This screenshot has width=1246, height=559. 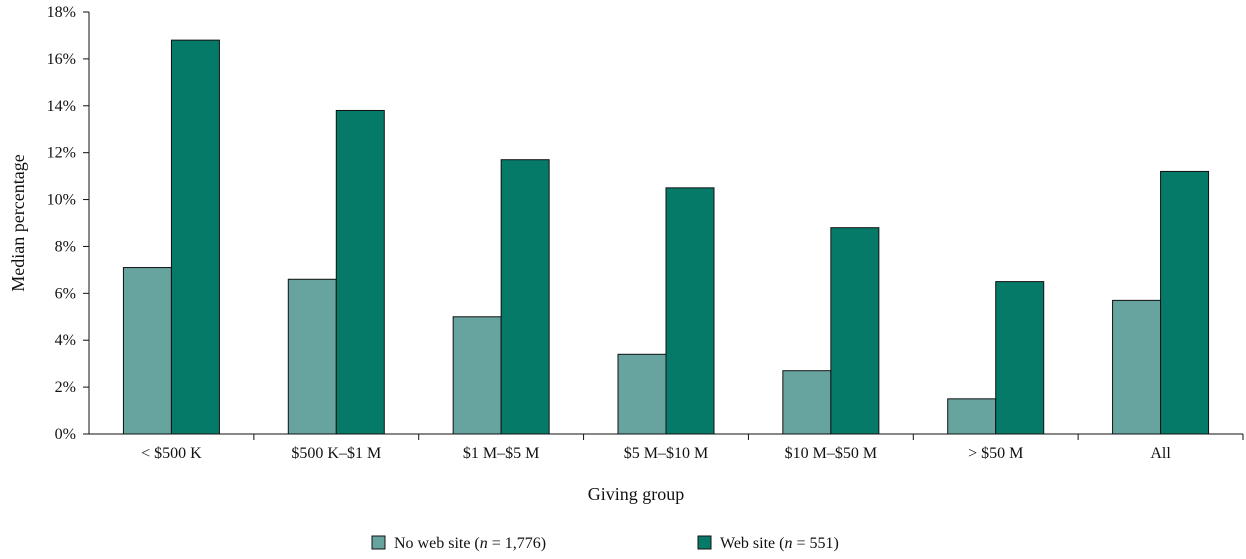 What do you see at coordinates (636, 494) in the screenshot?
I see `x-axis-title: Giving group` at bounding box center [636, 494].